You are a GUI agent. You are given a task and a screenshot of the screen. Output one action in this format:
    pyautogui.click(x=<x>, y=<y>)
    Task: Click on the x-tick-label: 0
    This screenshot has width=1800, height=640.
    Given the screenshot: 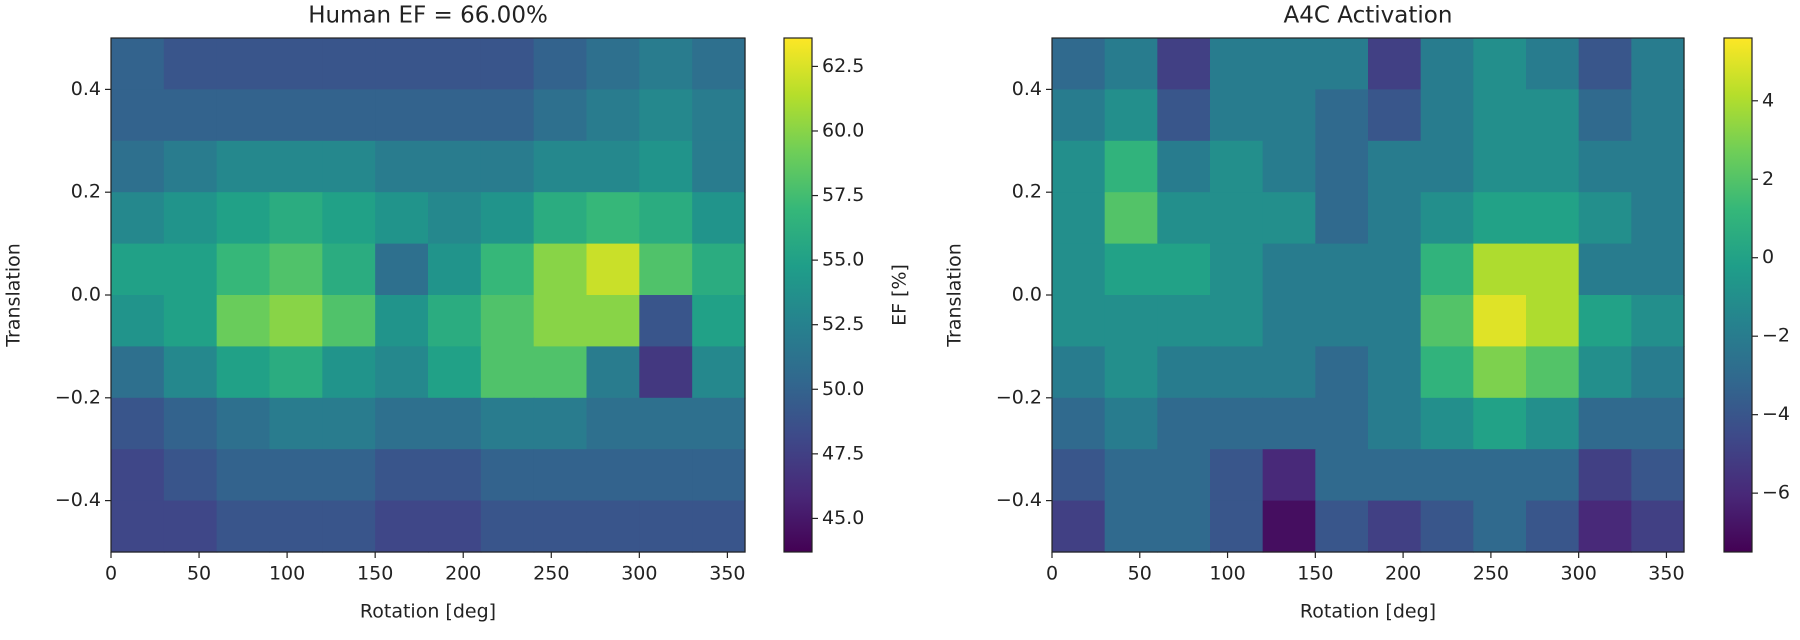 What is the action you would take?
    pyautogui.click(x=1052, y=574)
    